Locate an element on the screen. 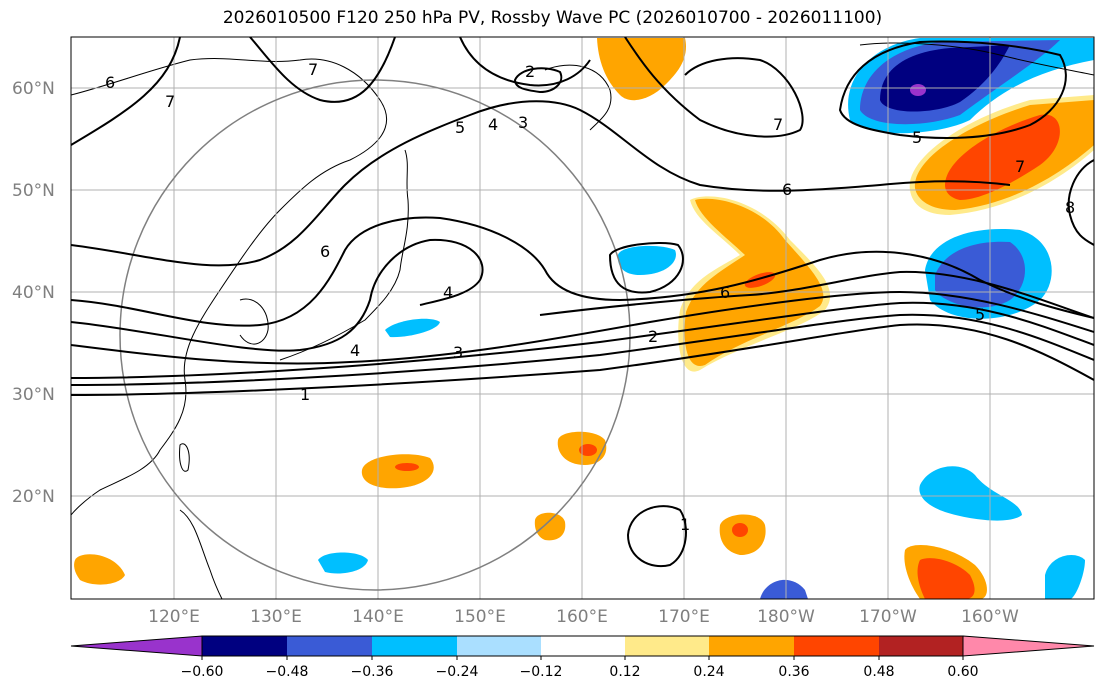  anomaly-positive-goa-core is located at coordinates (1002, 157).